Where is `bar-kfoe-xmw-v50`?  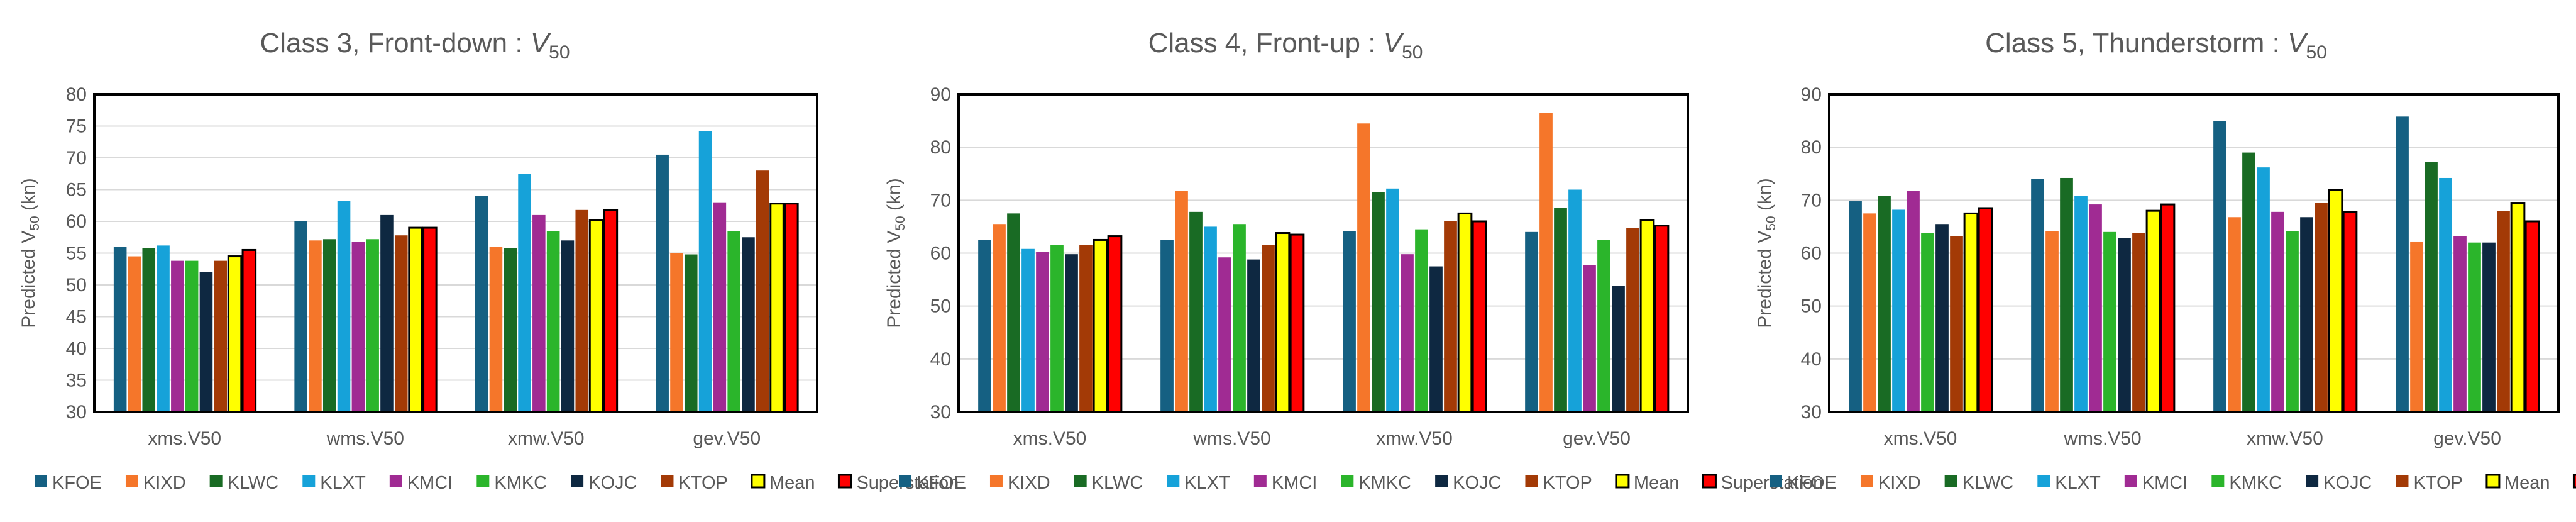 bar-kfoe-xmw-v50 is located at coordinates (1349, 321).